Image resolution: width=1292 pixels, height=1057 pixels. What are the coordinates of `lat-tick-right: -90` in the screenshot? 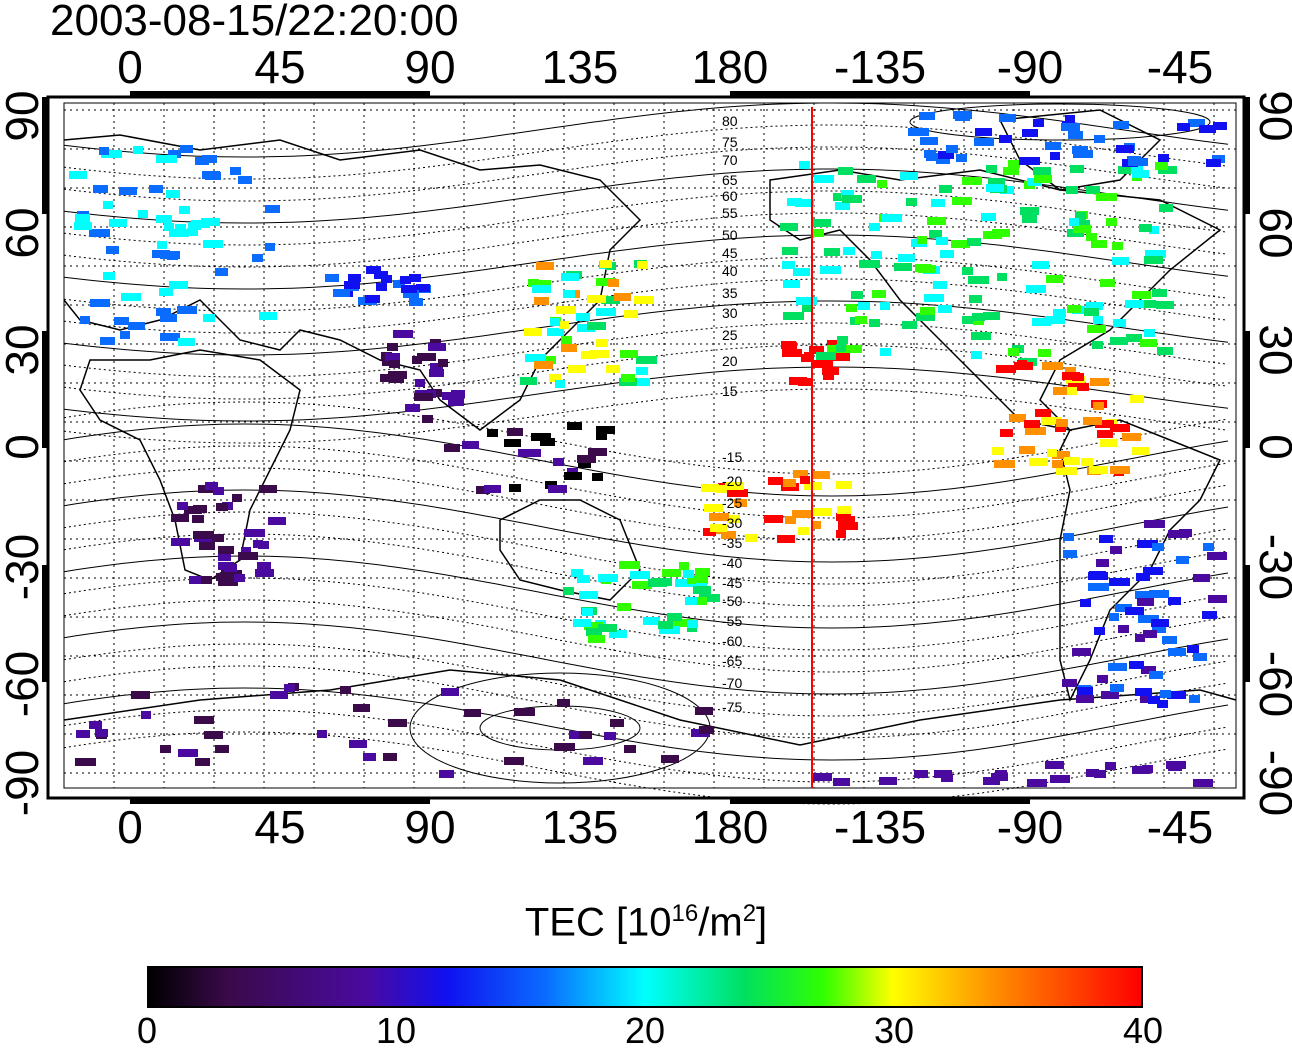 It's located at (1271, 783).